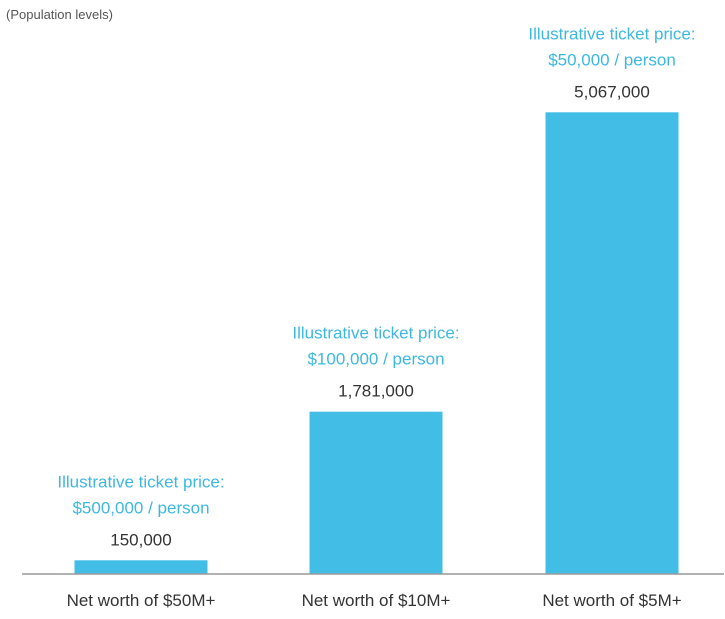 The image size is (725, 619). What do you see at coordinates (140, 507) in the screenshot?
I see `annotation-price-1: $500,000 / person` at bounding box center [140, 507].